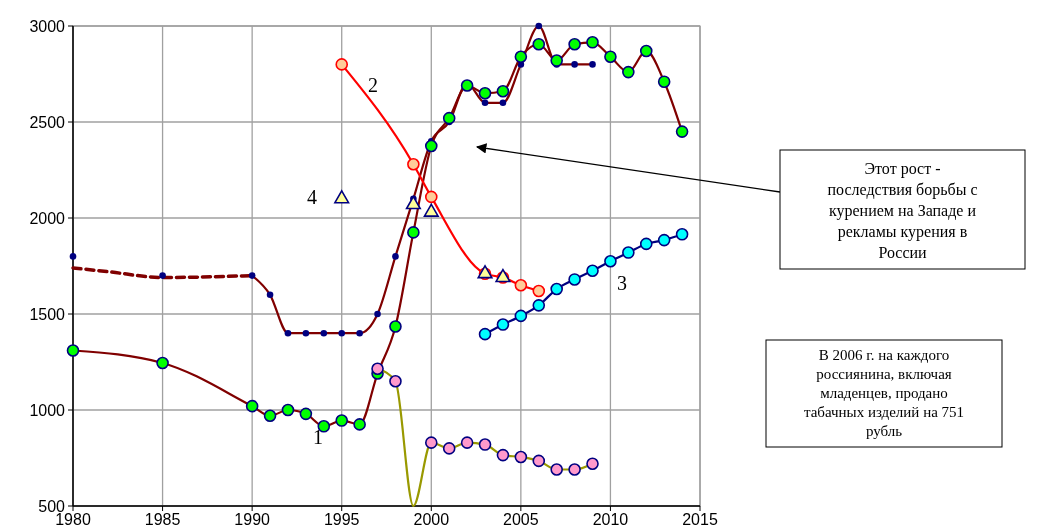 The width and height of the screenshot is (1041, 532). I want to click on y-tick-label: 1000, so click(47, 410).